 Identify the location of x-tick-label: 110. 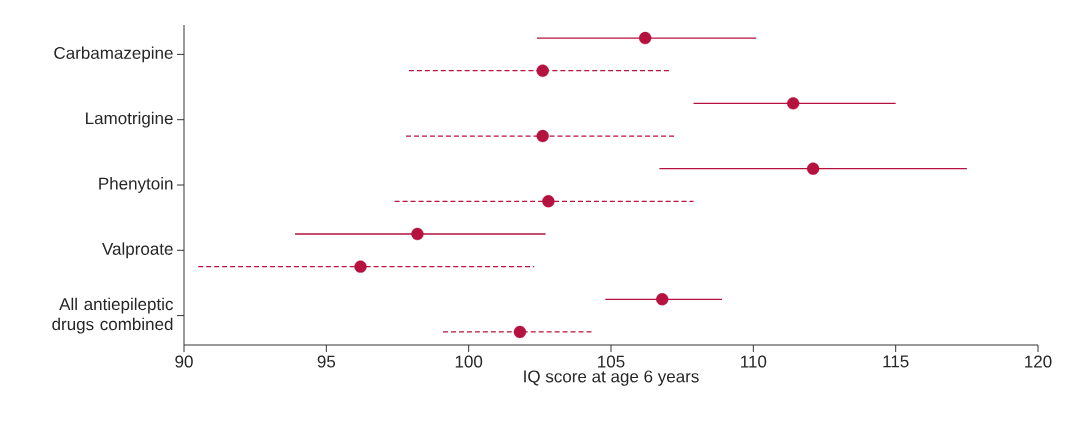
(754, 361).